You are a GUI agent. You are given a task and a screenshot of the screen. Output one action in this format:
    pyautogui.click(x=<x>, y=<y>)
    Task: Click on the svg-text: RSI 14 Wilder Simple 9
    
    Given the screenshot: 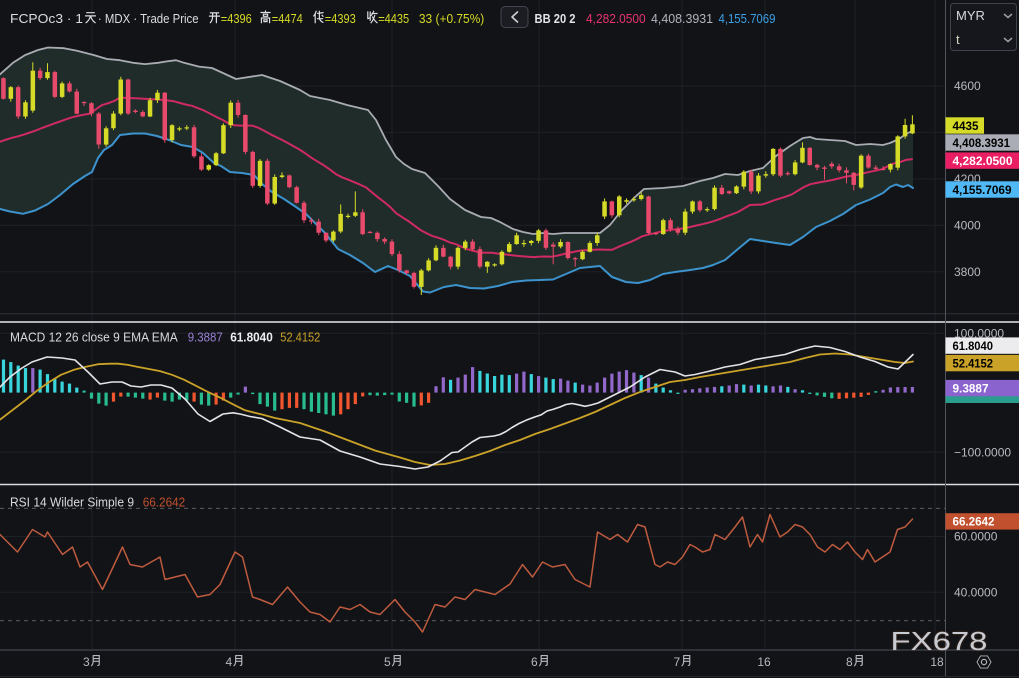 What is the action you would take?
    pyautogui.click(x=72, y=503)
    